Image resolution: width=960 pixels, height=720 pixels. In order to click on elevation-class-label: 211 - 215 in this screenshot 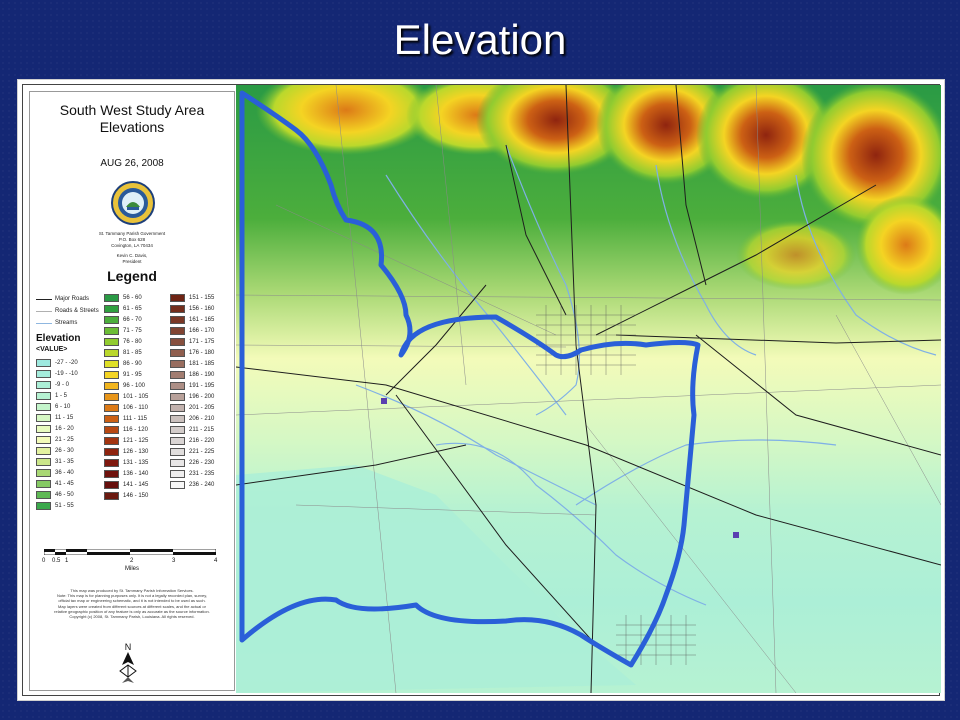, I will do `click(201, 429)`.